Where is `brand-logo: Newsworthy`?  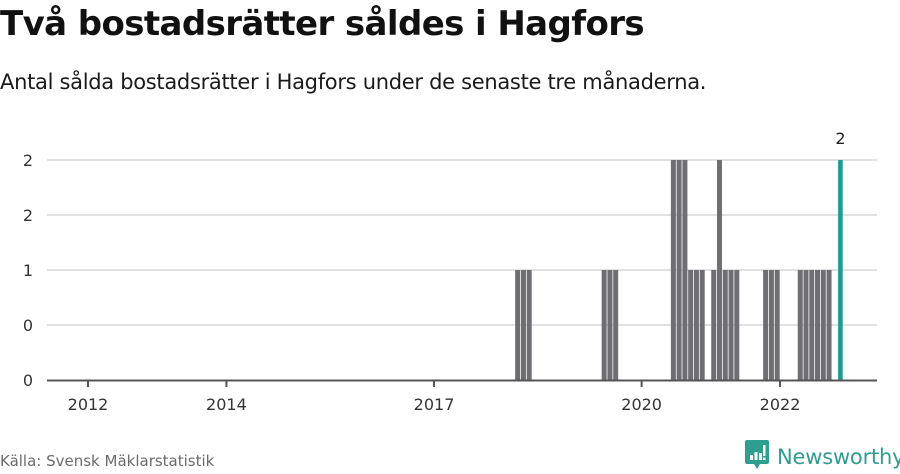
brand-logo: Newsworthy is located at coordinates (822, 457).